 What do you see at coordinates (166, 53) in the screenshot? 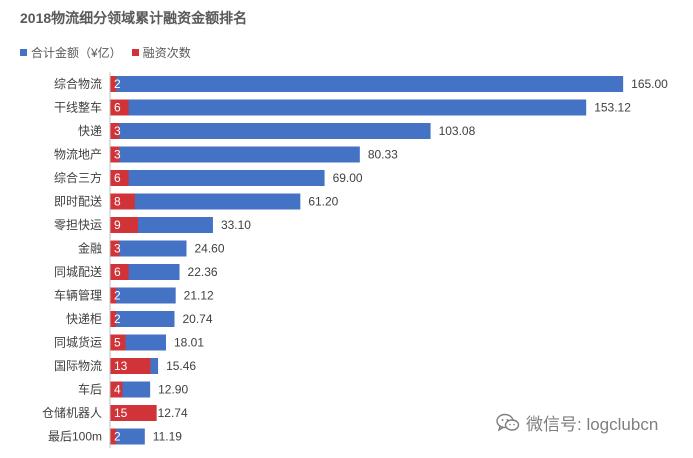
I see `legend-label-count: 融资次数` at bounding box center [166, 53].